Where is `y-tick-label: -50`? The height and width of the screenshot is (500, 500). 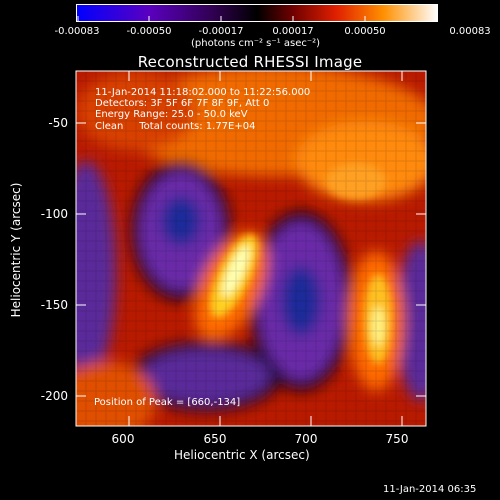 y-tick-label: -50 is located at coordinates (58, 123).